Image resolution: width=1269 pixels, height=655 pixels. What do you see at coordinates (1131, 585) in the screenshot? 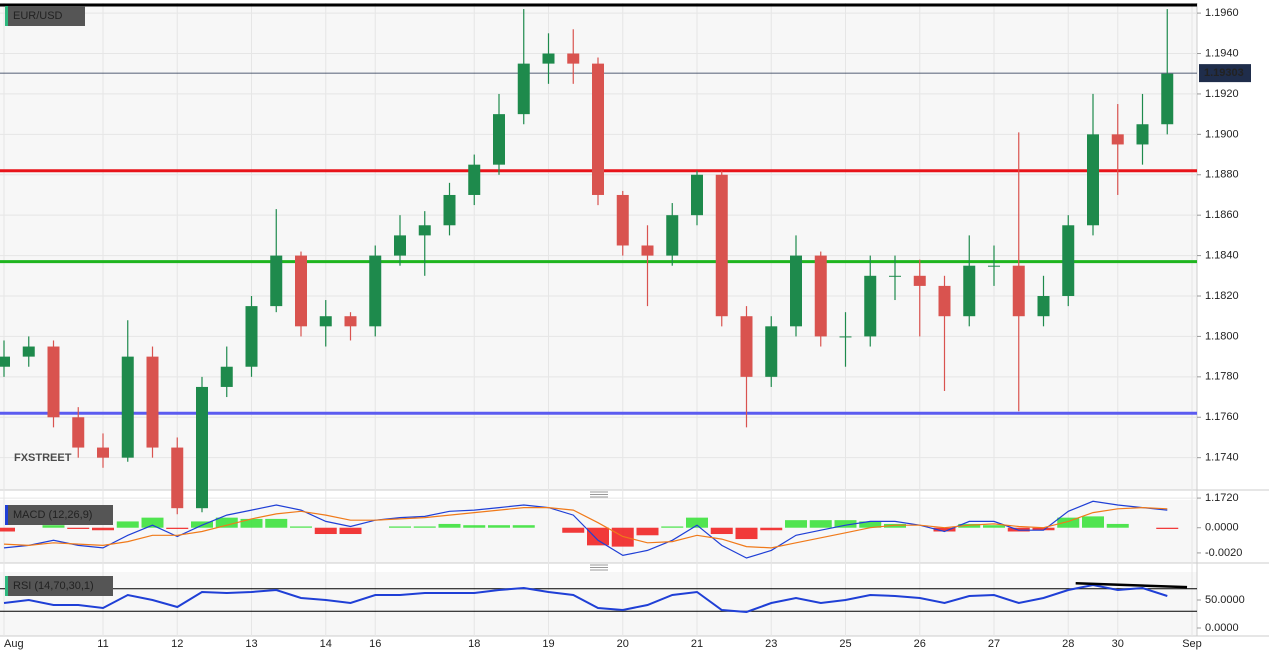
I see `trendline` at bounding box center [1131, 585].